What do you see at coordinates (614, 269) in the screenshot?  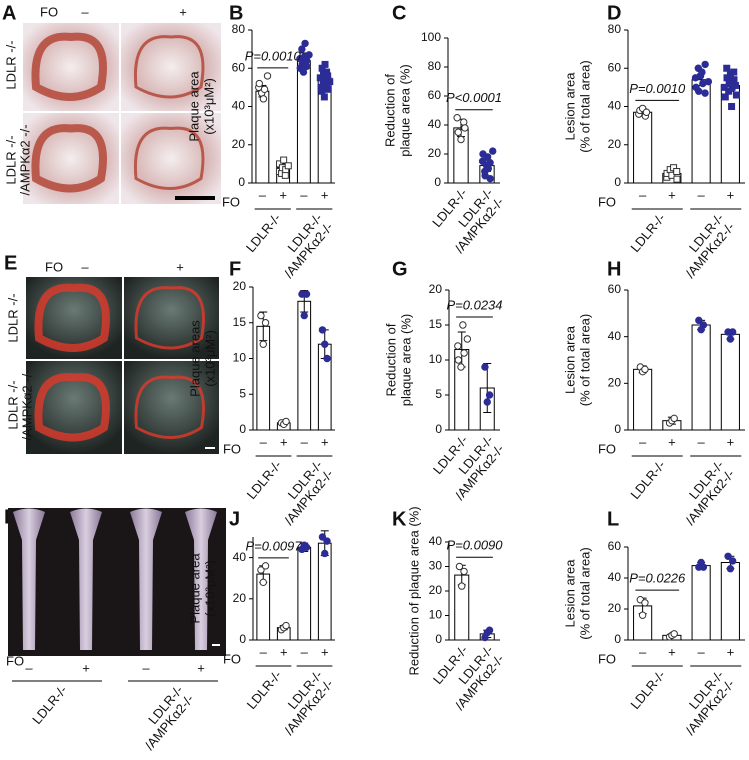 I see `panel-letter: H` at bounding box center [614, 269].